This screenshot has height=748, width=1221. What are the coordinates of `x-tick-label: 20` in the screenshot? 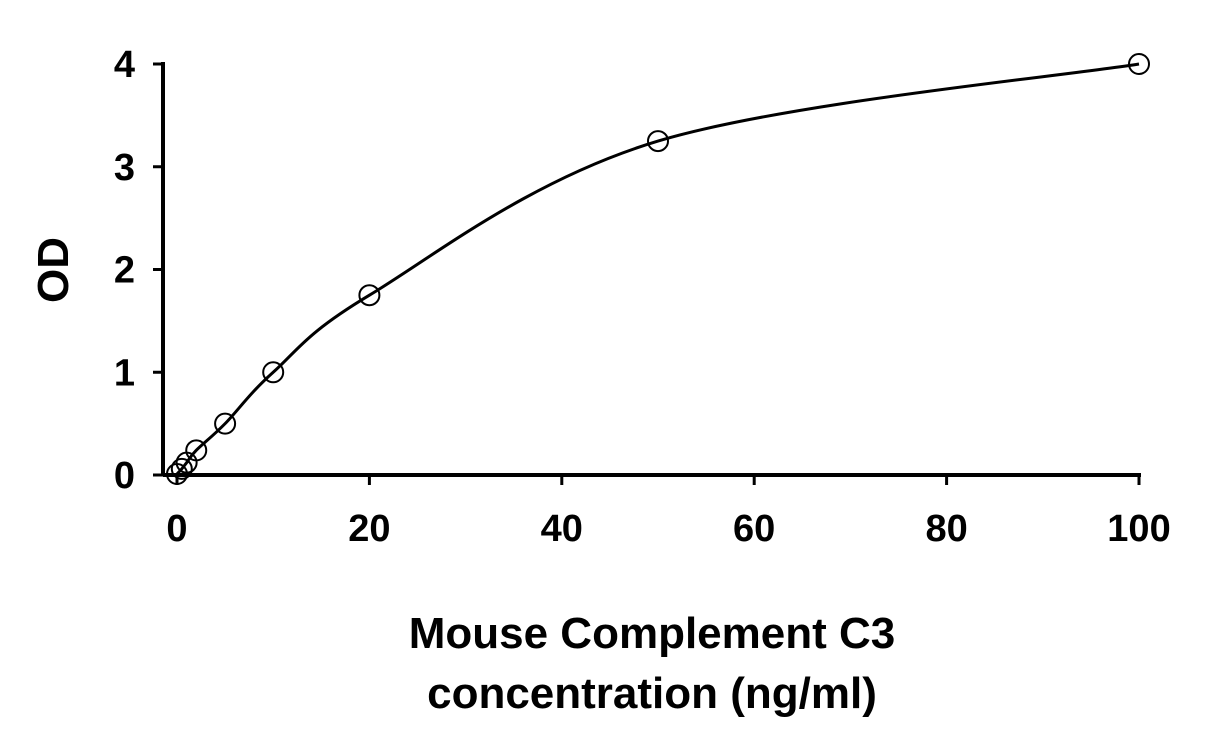 It's located at (369, 529).